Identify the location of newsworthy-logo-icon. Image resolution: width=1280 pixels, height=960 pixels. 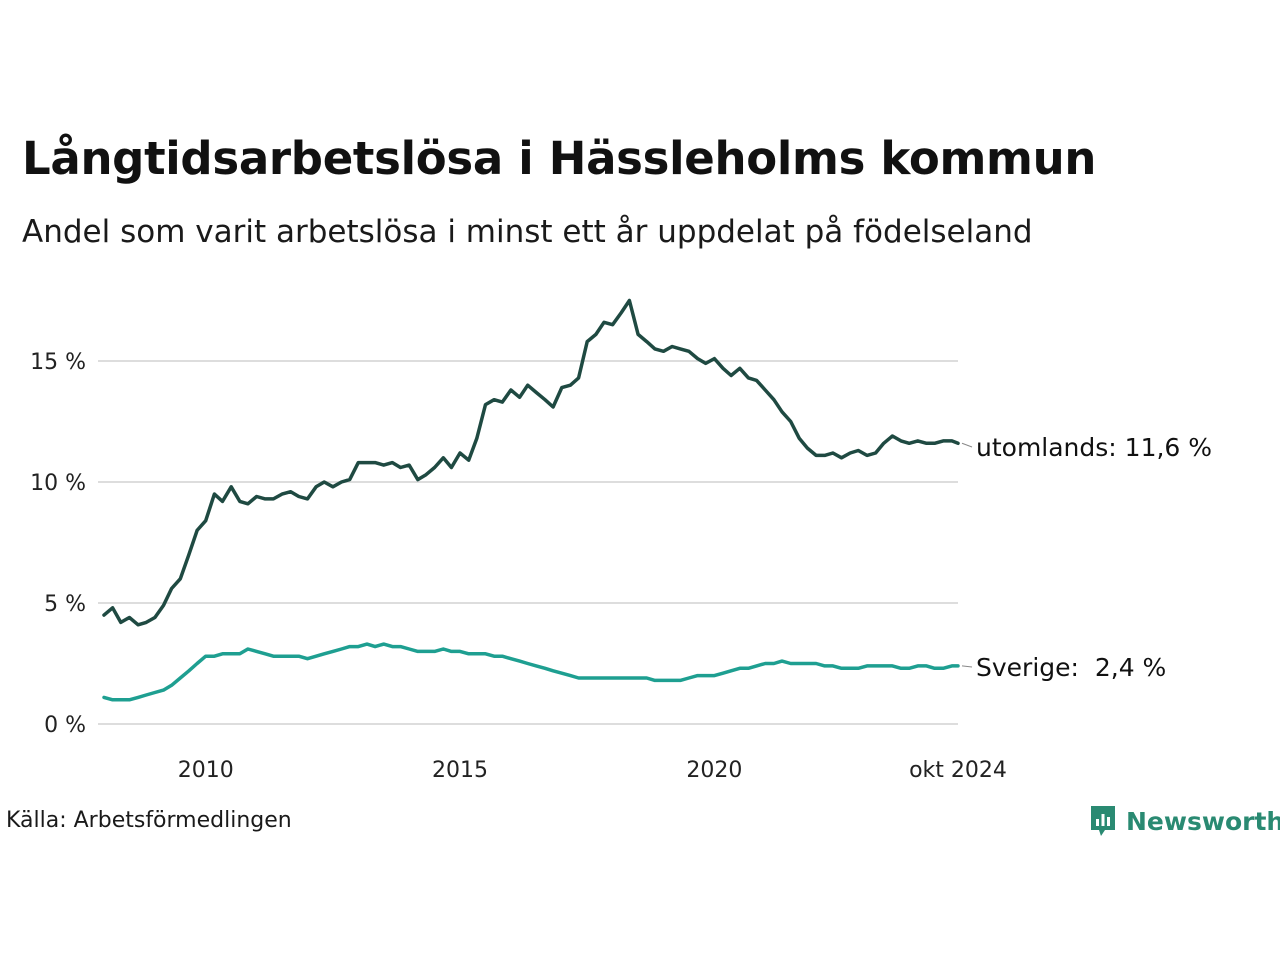
(1103, 821).